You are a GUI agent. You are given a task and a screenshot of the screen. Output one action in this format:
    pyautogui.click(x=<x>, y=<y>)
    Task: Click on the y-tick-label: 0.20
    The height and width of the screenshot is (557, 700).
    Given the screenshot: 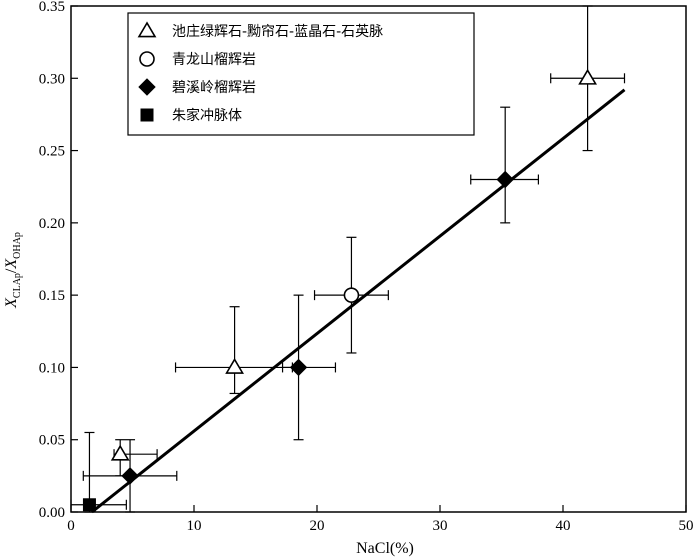 What is the action you would take?
    pyautogui.click(x=52, y=224)
    